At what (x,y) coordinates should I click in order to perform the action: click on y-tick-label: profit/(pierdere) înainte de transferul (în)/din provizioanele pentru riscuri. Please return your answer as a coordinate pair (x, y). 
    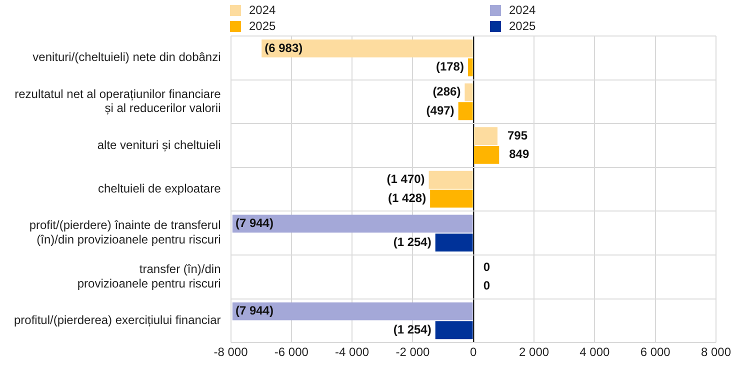
    Looking at the image, I should click on (125, 232).